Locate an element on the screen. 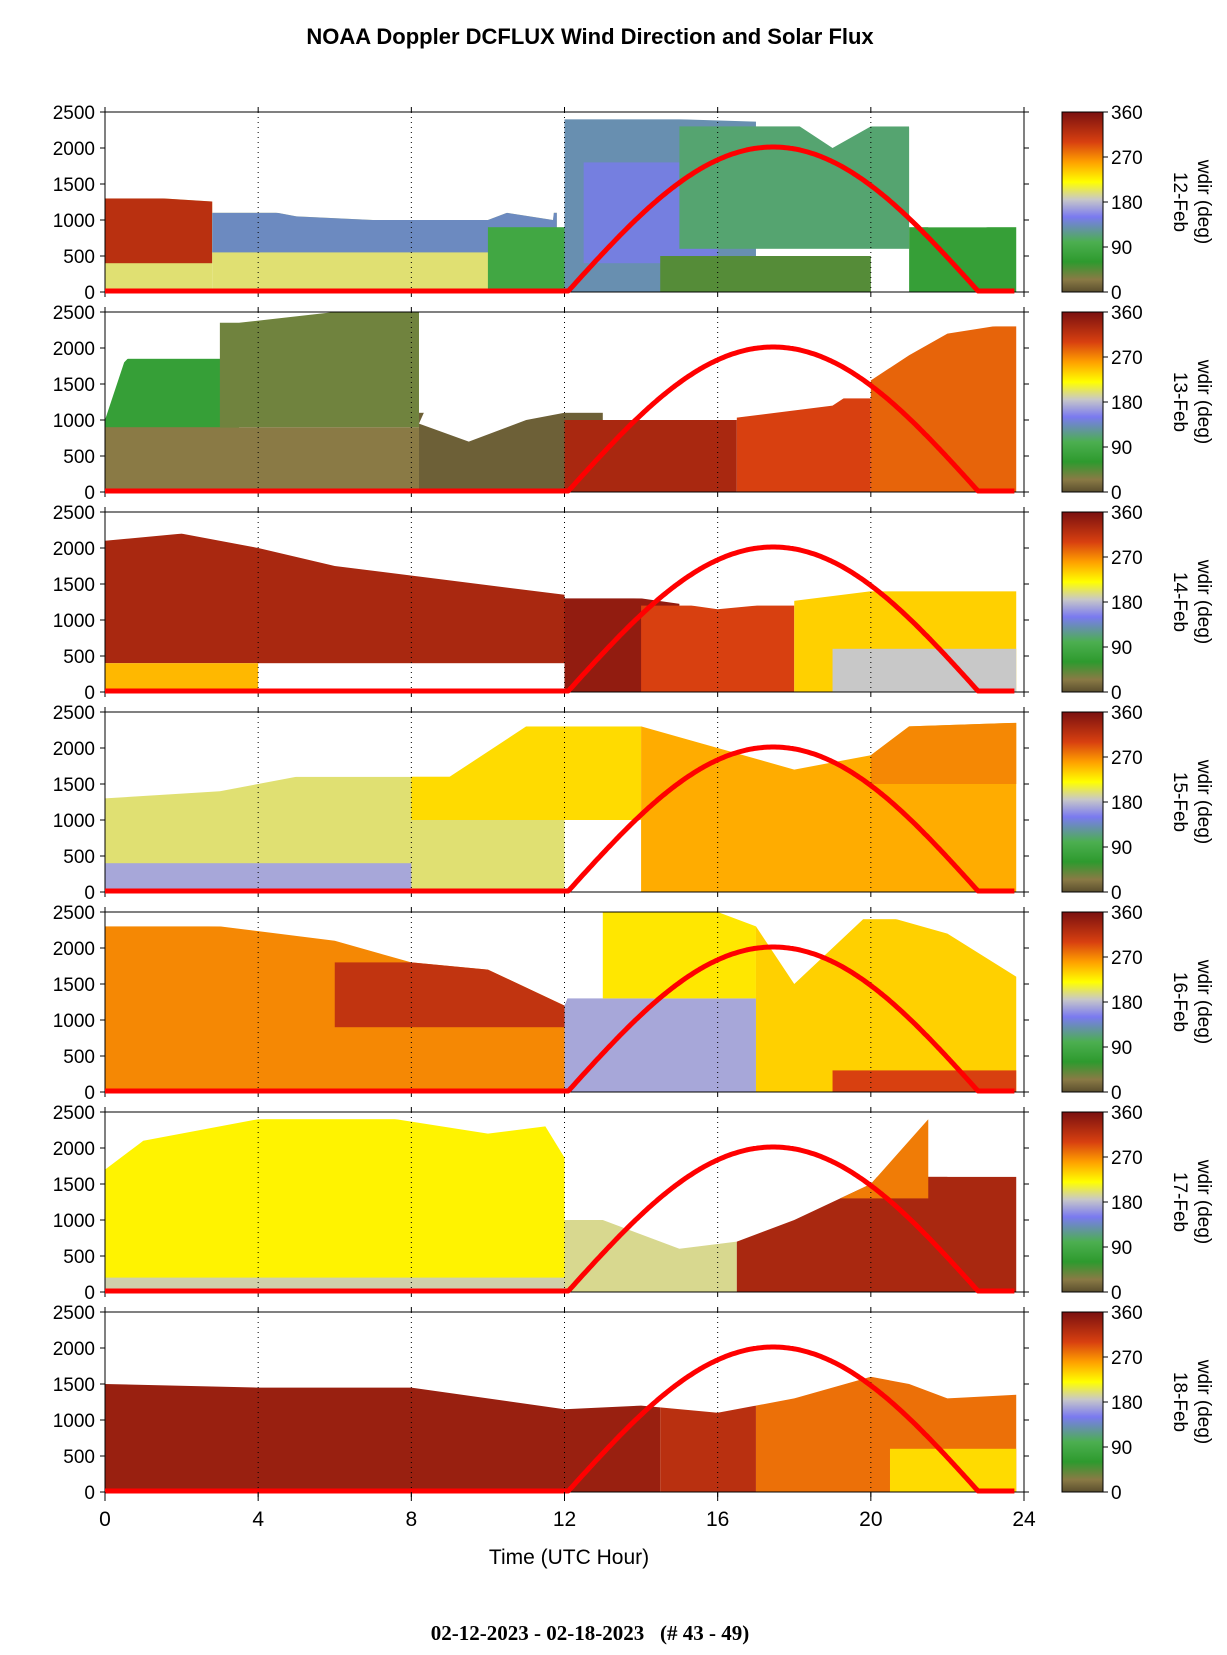  panel-date-label: 17-Feb is located at coordinates (1179, 1202).